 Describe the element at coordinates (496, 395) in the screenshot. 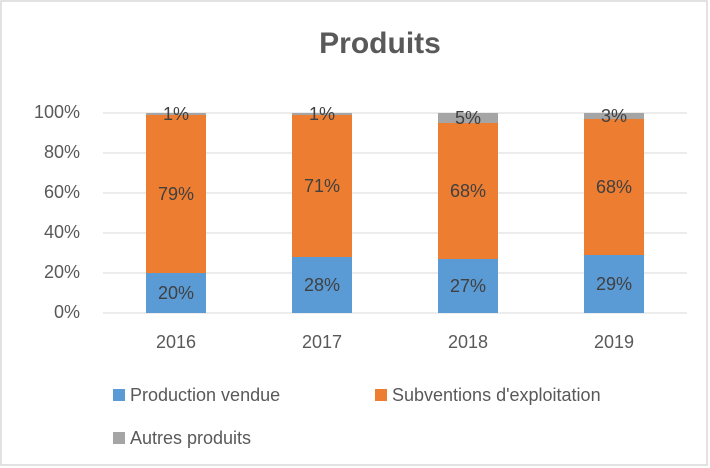

I see `legend-label: Subventions d'exploitation` at that location.